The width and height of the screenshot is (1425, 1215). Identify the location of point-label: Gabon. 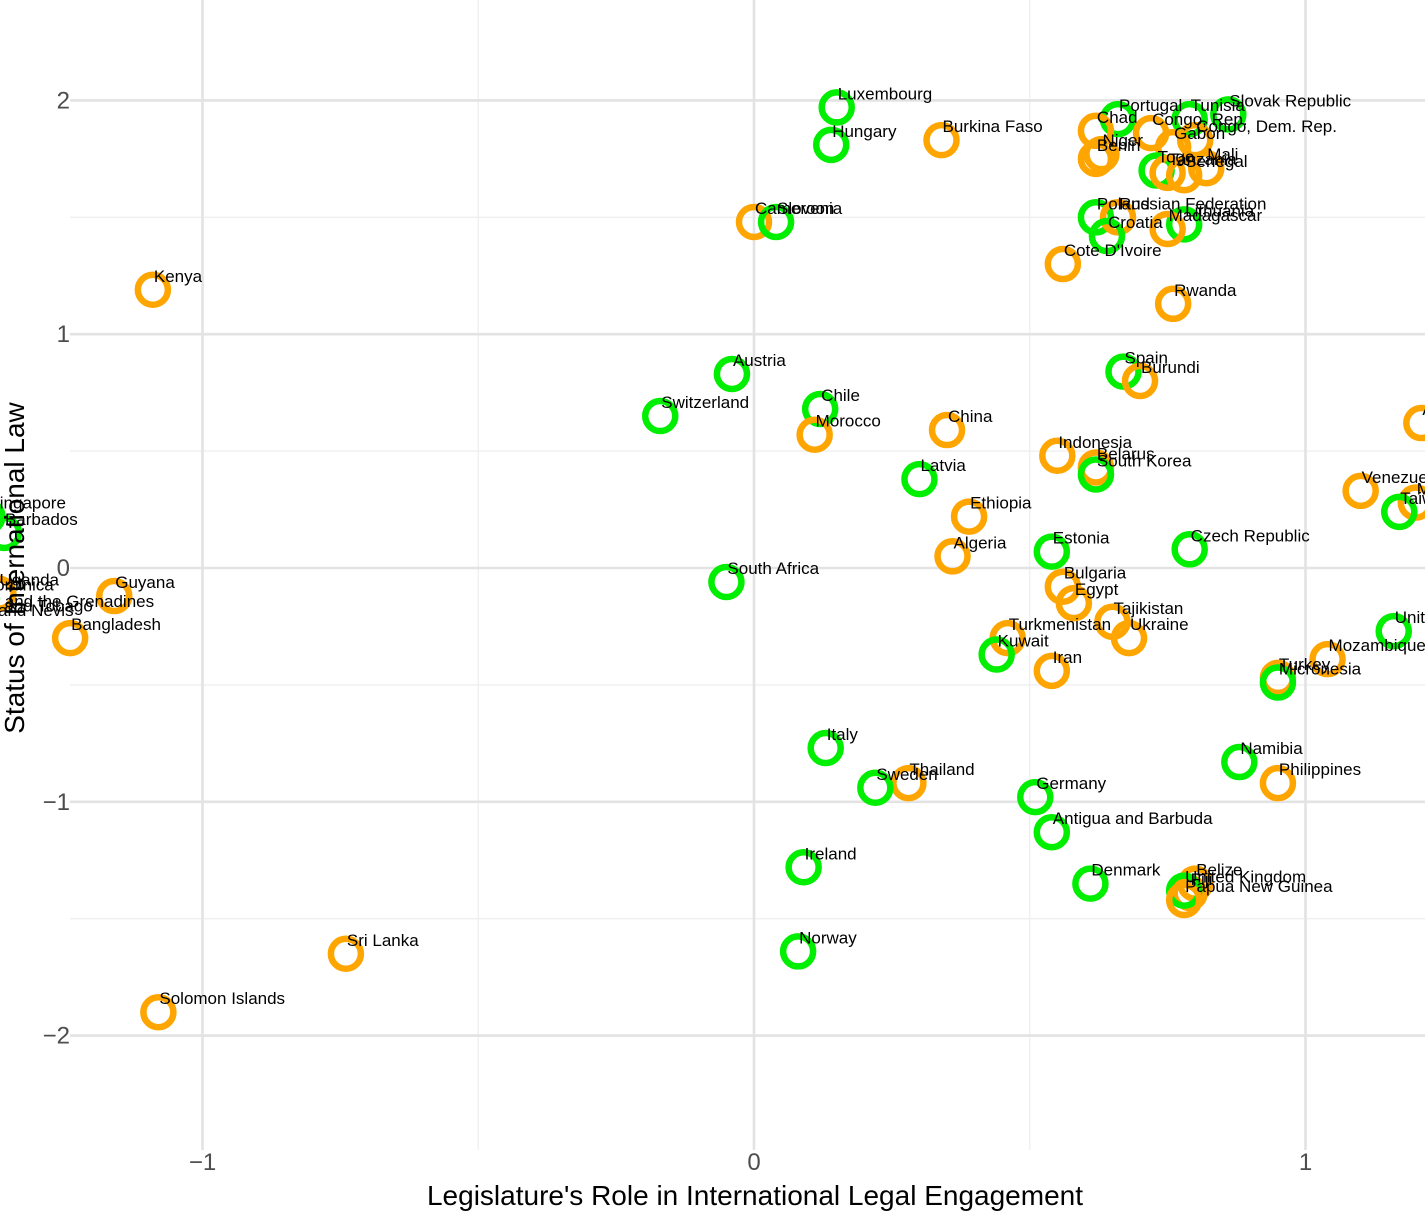
(1199, 133).